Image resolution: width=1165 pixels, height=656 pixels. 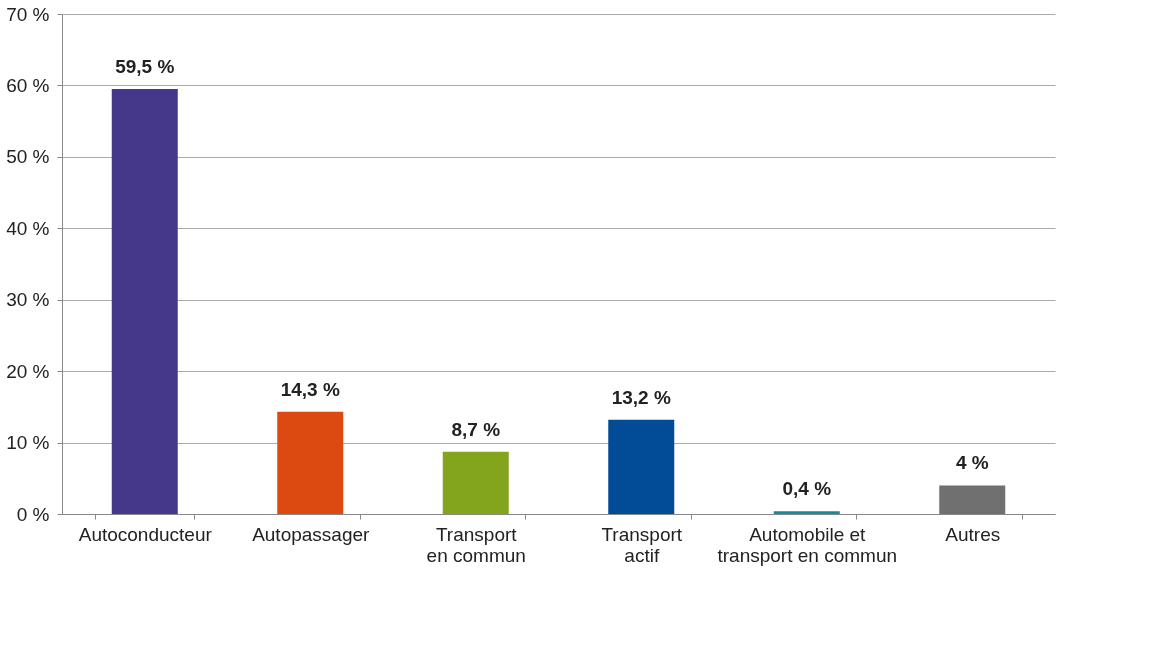 What do you see at coordinates (28, 371) in the screenshot?
I see `y-tick-label: 20 %` at bounding box center [28, 371].